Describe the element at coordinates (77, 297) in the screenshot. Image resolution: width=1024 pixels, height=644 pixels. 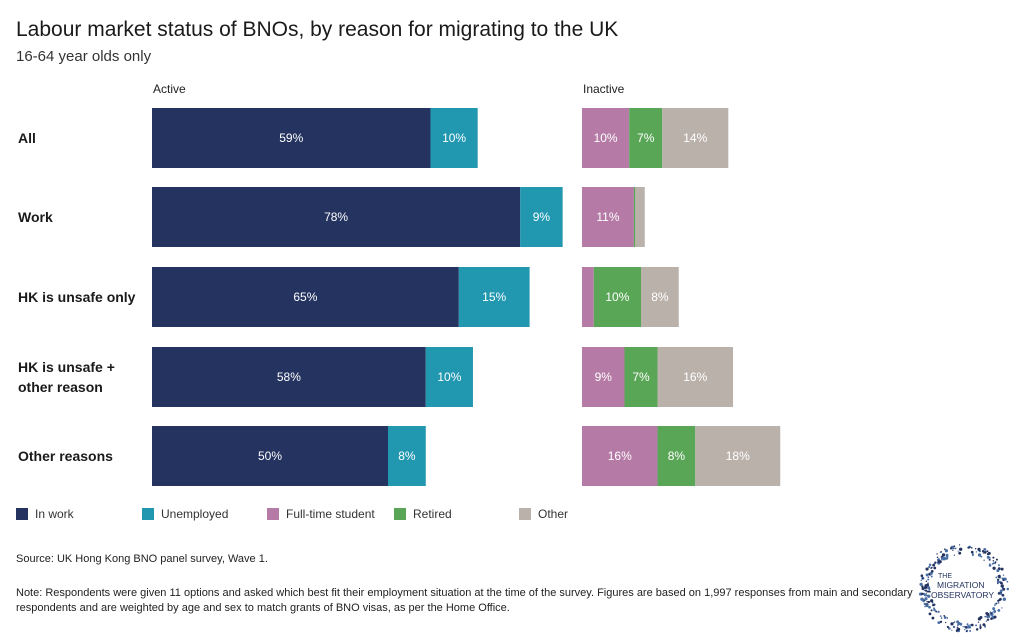
I see `category-label-hk-is-unsafe-only: HK is unsafe only` at that location.